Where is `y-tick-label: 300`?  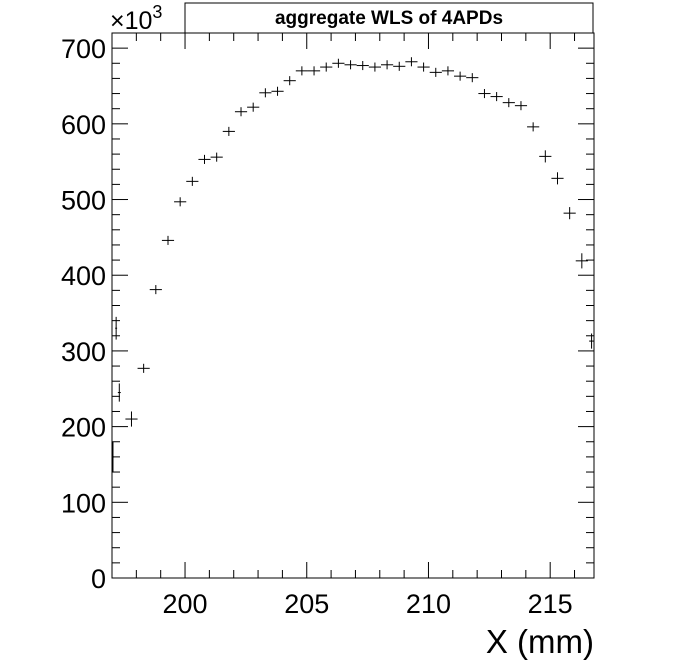 y-tick-label: 300 is located at coordinates (83, 352).